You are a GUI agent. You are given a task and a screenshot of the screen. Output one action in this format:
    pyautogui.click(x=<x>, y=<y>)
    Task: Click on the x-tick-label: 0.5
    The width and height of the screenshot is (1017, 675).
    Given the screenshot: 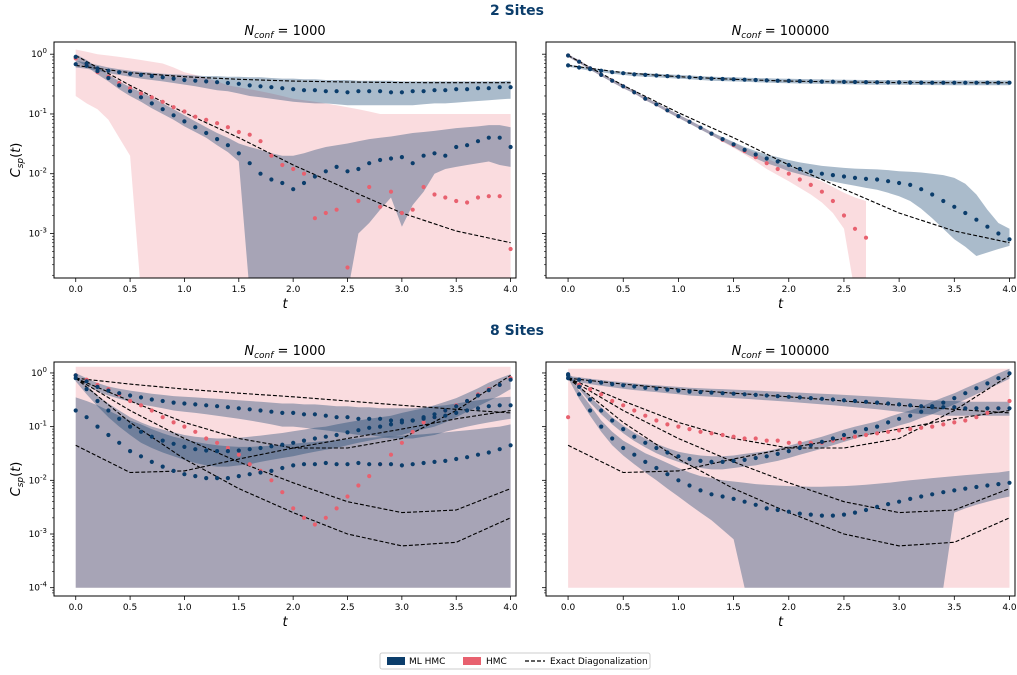 What is the action you would take?
    pyautogui.click(x=623, y=290)
    